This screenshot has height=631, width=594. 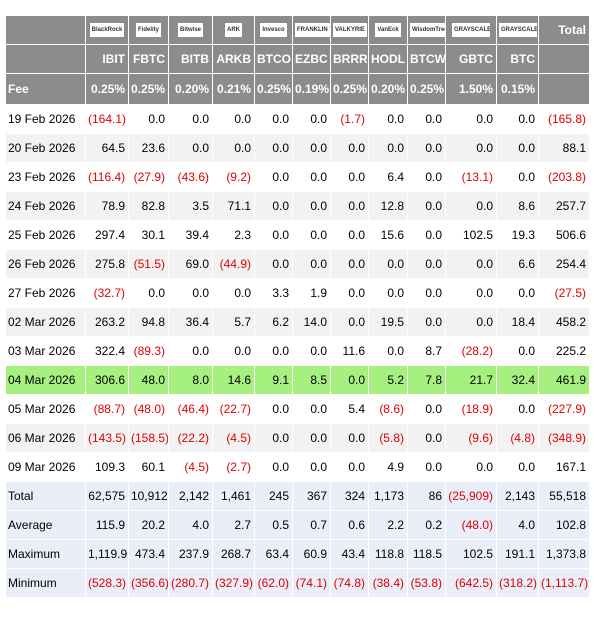 What do you see at coordinates (107, 554) in the screenshot?
I see `flow-value: 1,119.9` at bounding box center [107, 554].